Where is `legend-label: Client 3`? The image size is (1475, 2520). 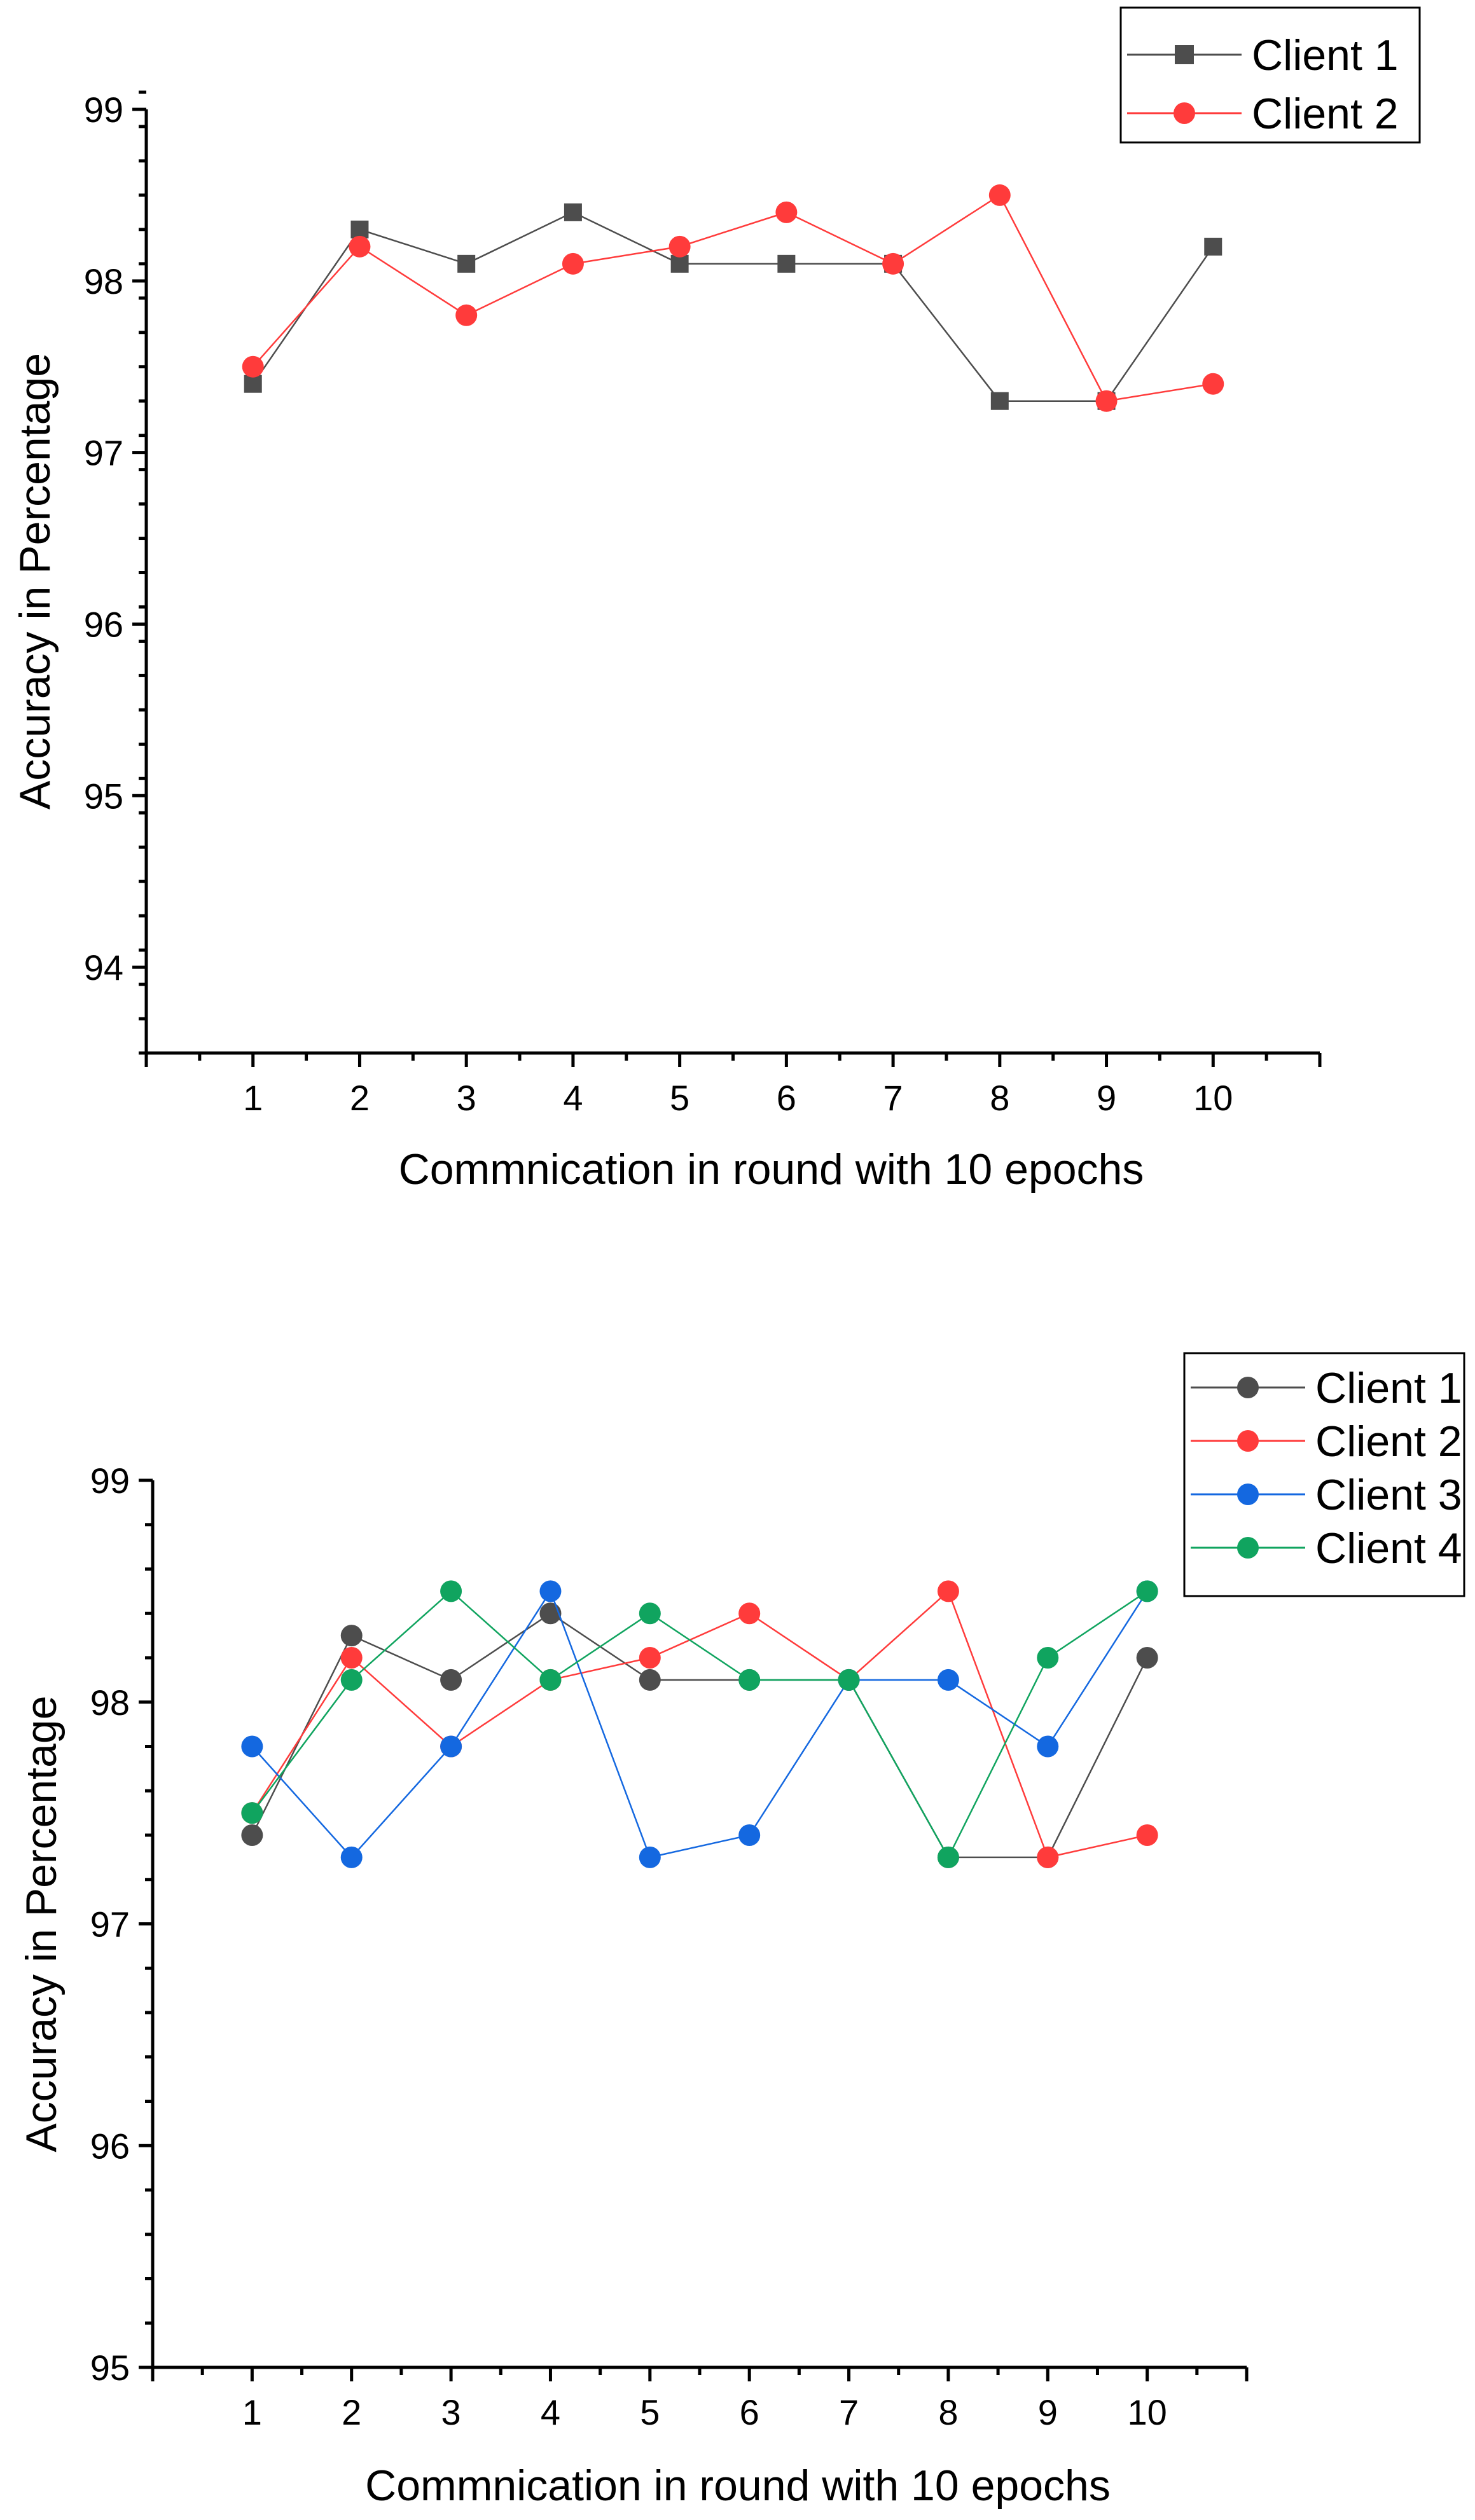
legend-label: Client 3 is located at coordinates (1388, 1495).